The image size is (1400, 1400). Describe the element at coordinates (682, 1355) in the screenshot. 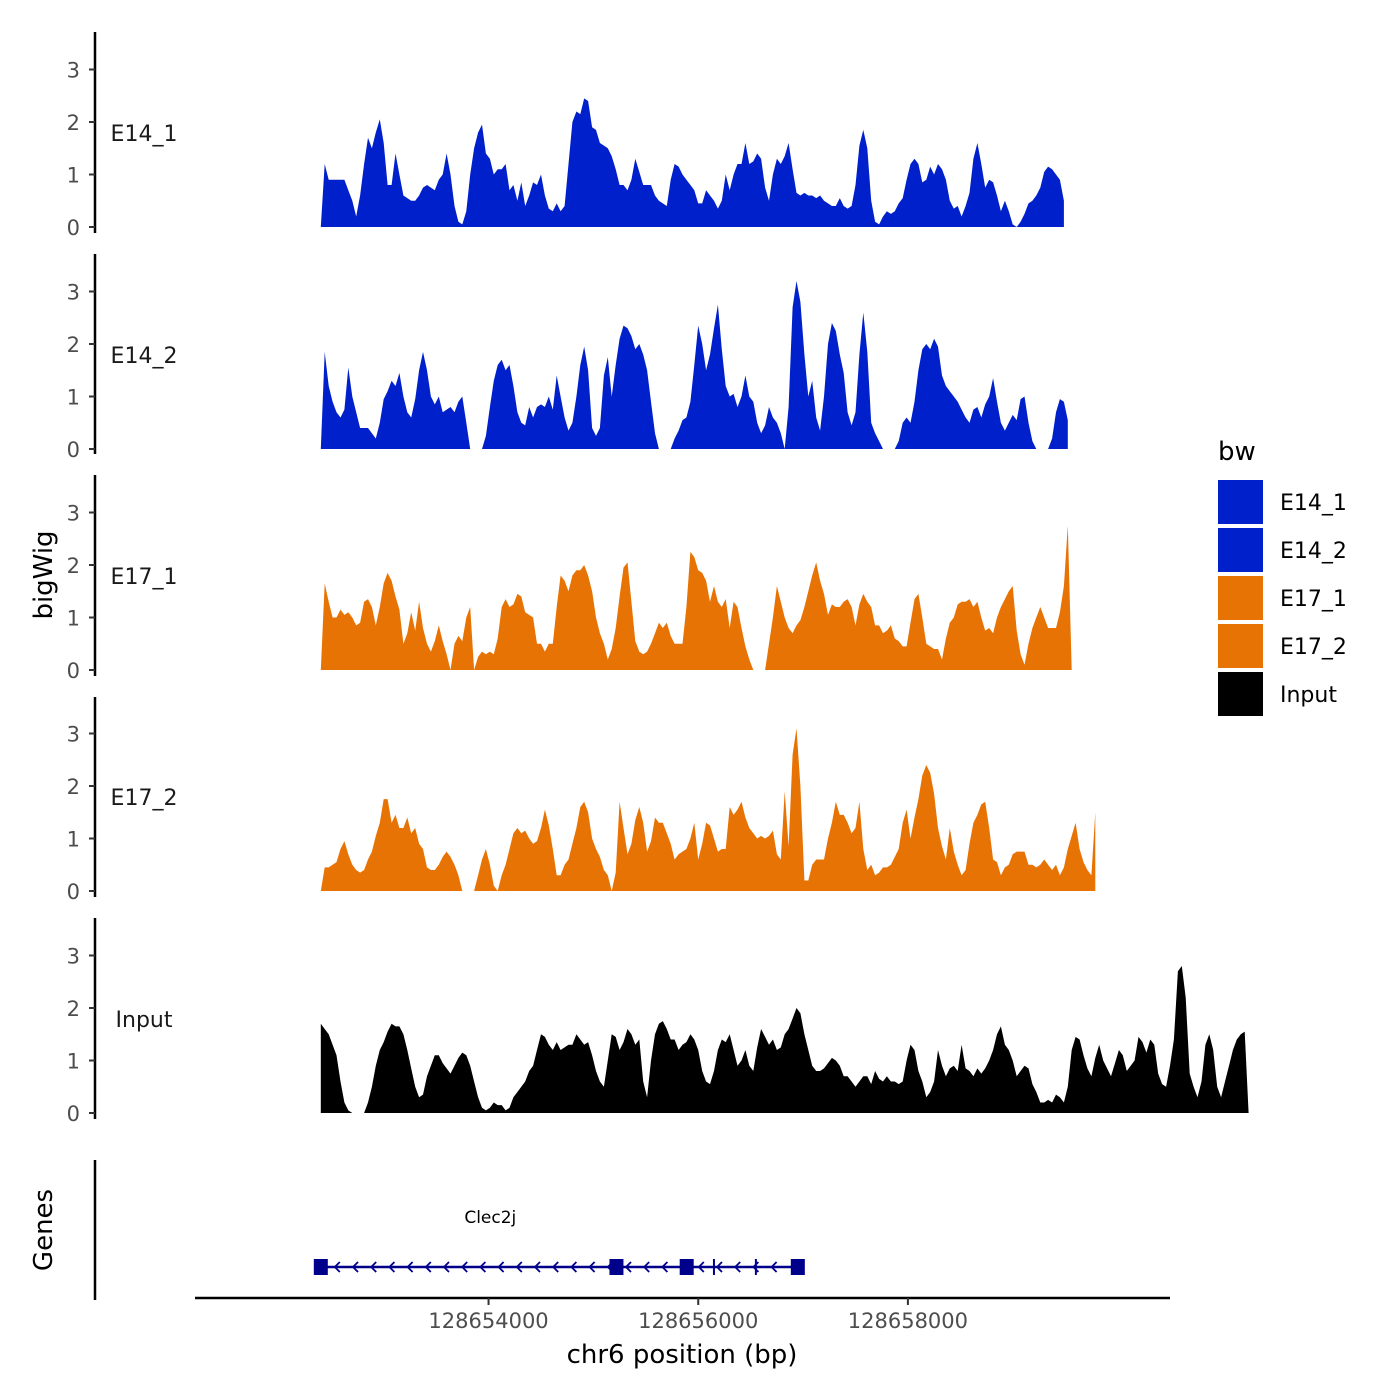

I see `x-axis-title: chr6 position (bp)` at that location.